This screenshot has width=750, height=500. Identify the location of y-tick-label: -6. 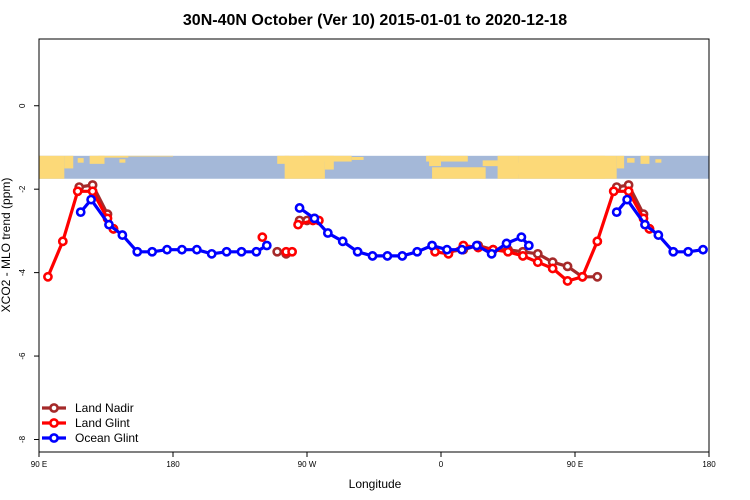
(22, 356).